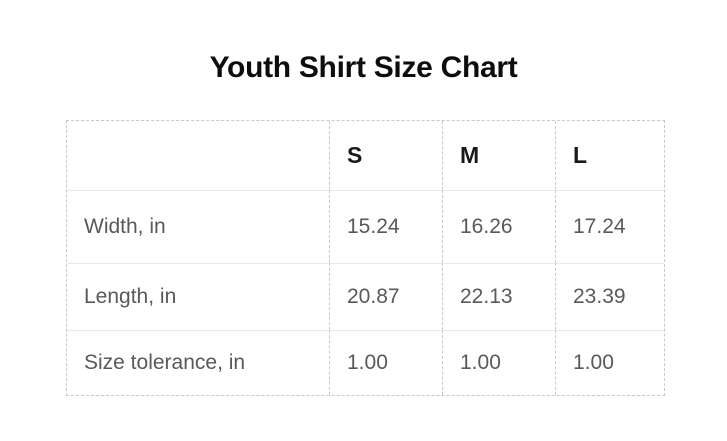  Describe the element at coordinates (385, 155) in the screenshot. I see `header-cell-s: S` at that location.